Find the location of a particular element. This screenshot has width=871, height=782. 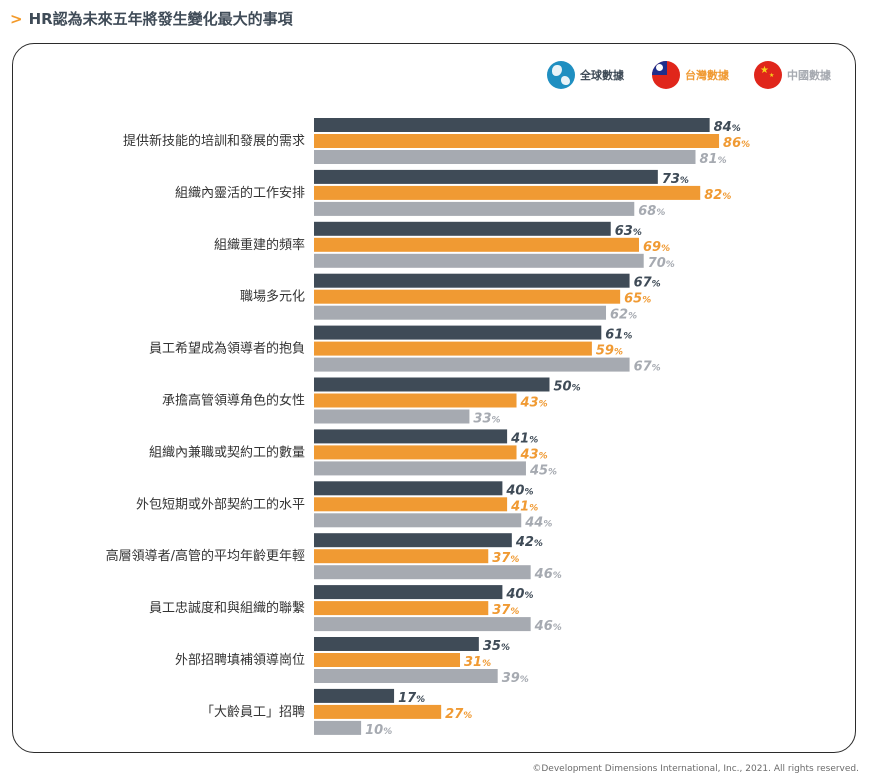

category-label: 組織重建的頻率 is located at coordinates (259, 245).